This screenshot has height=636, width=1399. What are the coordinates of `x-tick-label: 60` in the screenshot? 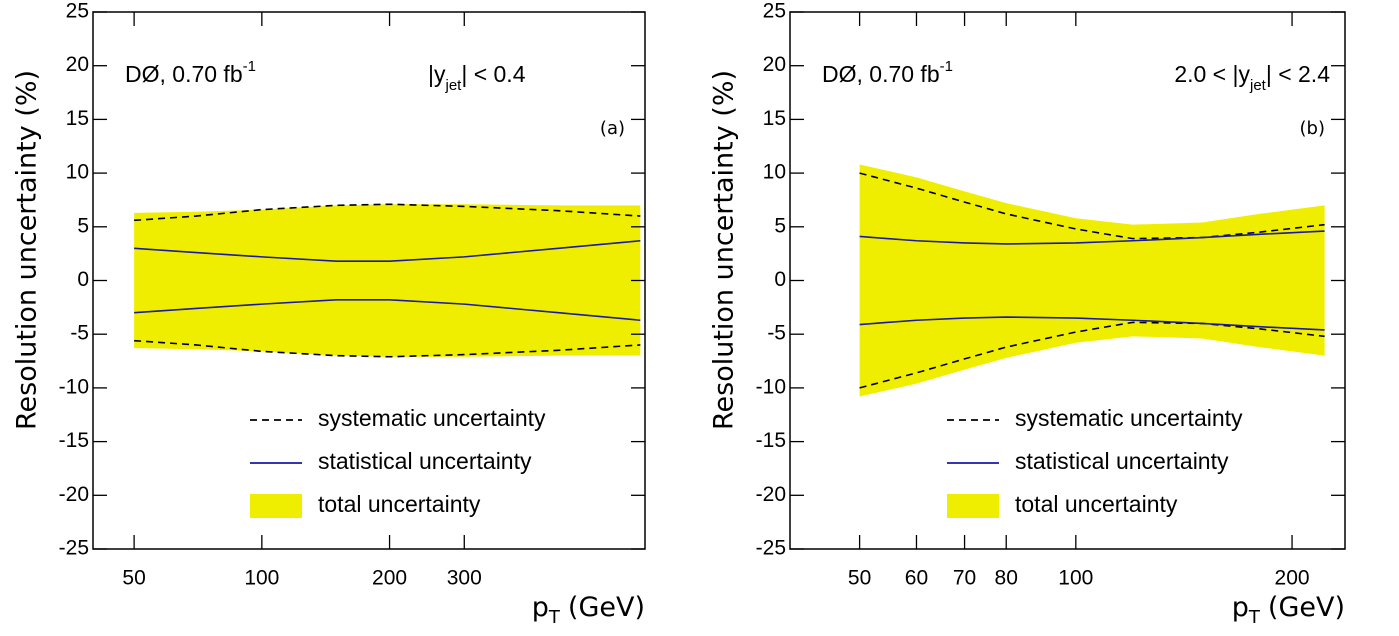 It's located at (916, 578).